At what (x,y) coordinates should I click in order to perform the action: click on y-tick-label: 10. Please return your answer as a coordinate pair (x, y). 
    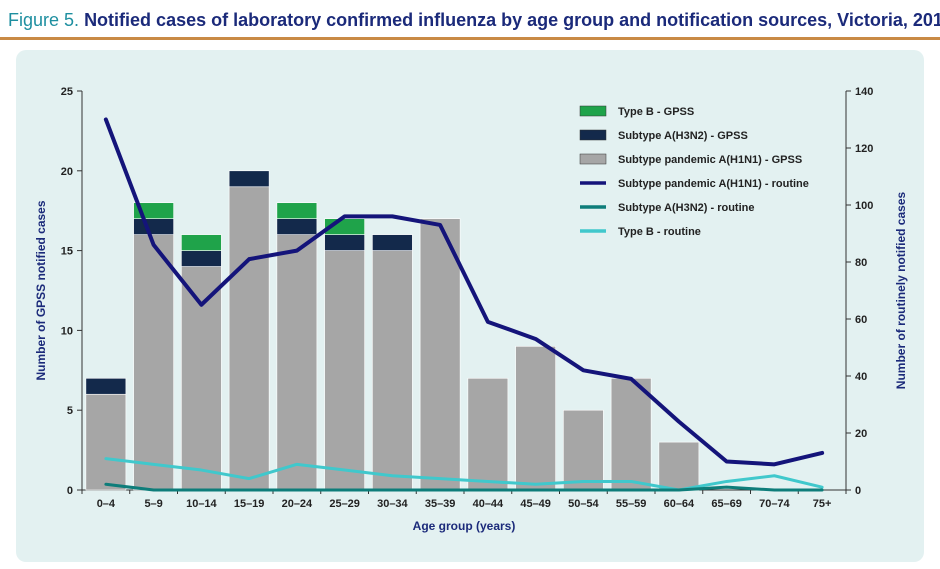
    Looking at the image, I should click on (67, 331).